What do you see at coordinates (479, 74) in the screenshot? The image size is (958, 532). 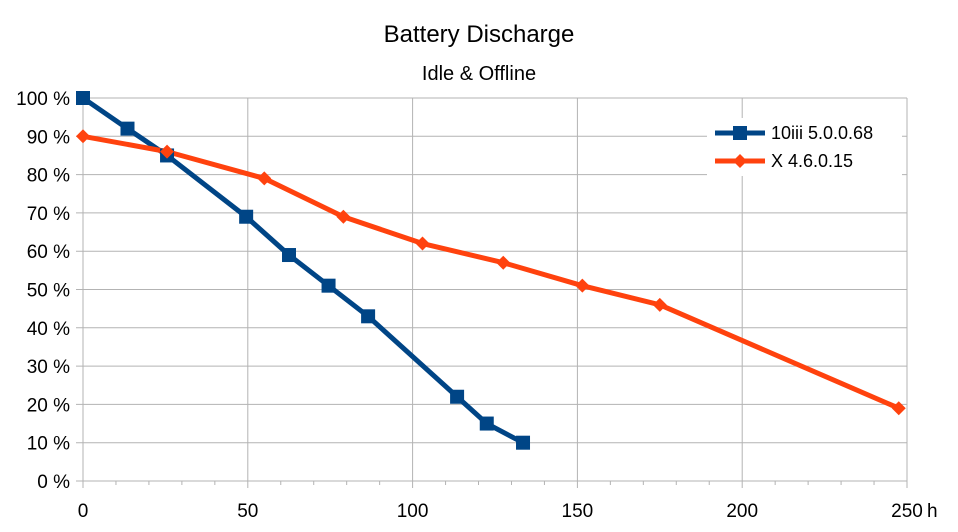 I see `chart-subtitle: Idle & Offline` at bounding box center [479, 74].